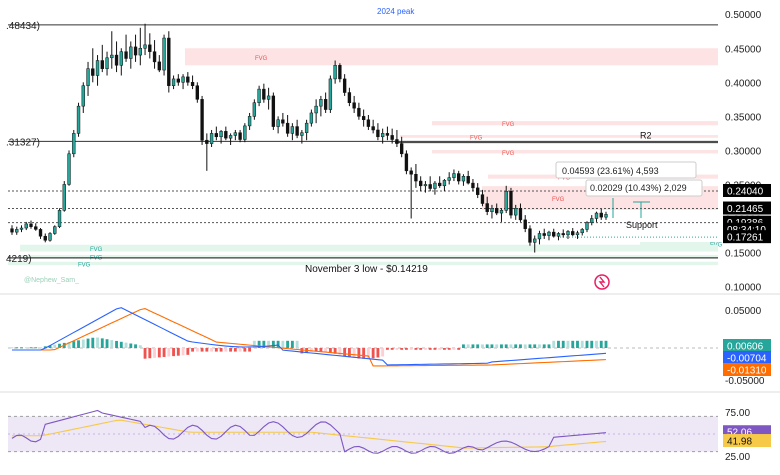  Describe the element at coordinates (646, 136) in the screenshot. I see `r2-label: R2` at that location.